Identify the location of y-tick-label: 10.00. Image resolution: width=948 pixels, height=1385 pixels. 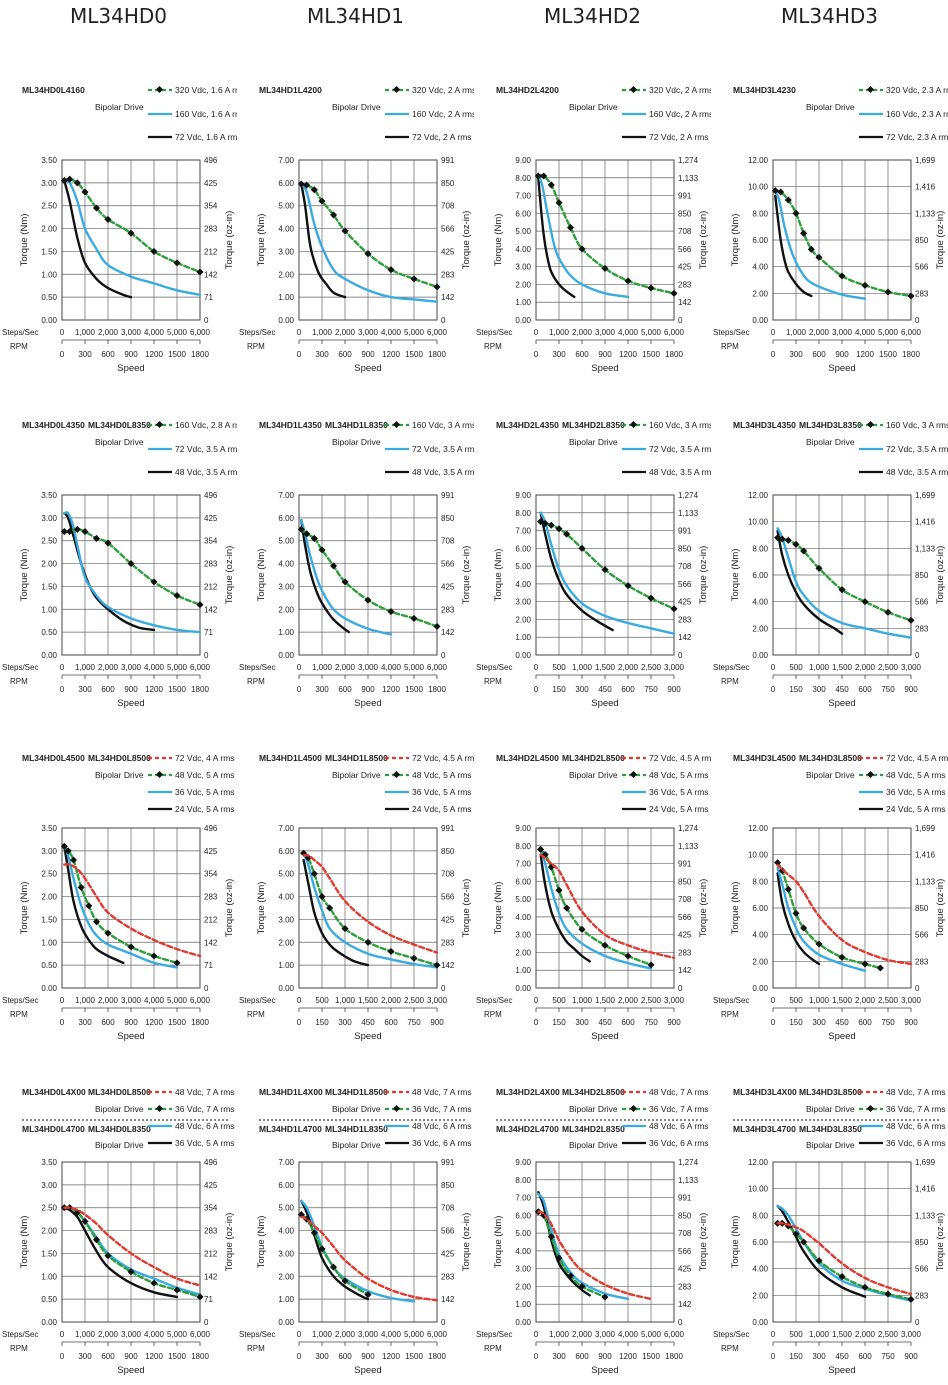
(758, 522).